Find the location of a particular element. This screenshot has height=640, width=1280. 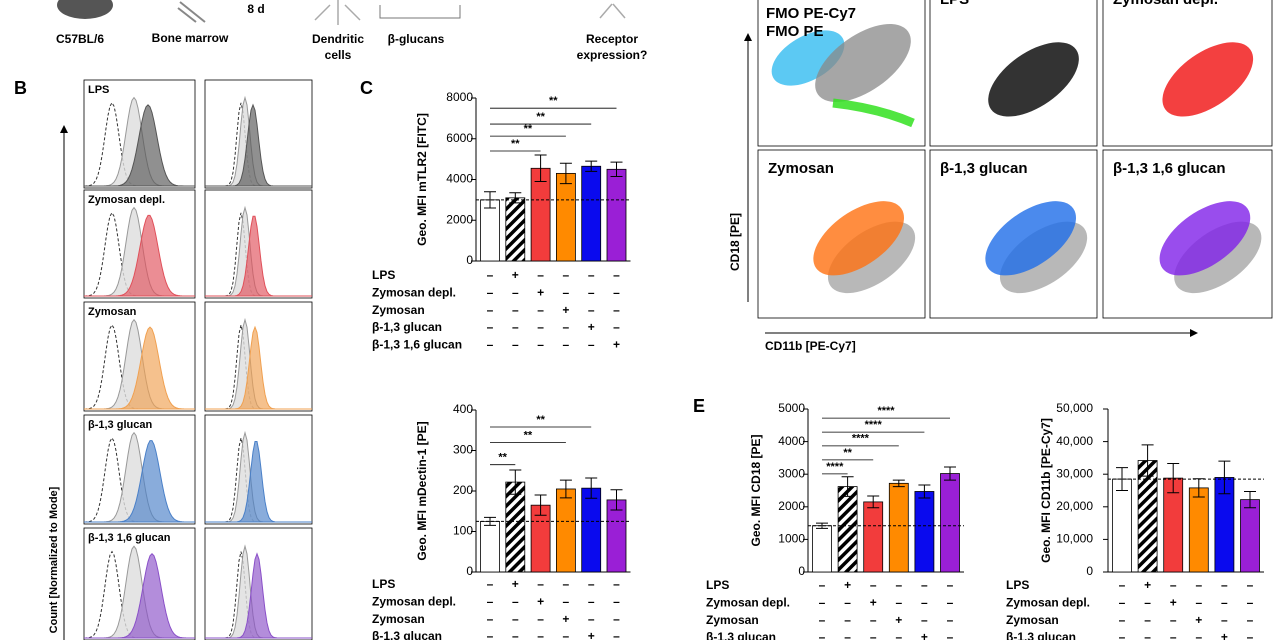

glucan-icon is located at coordinates (420, 12).